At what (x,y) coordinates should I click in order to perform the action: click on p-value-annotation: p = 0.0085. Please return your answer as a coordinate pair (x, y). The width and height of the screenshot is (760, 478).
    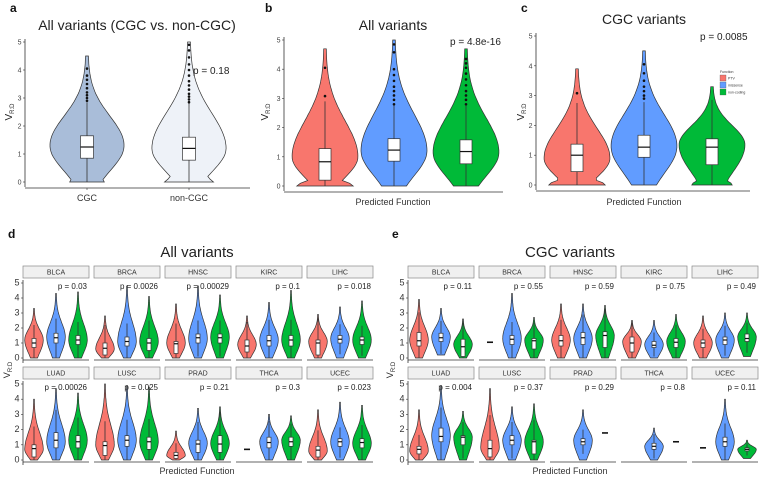
    Looking at the image, I should click on (724, 37).